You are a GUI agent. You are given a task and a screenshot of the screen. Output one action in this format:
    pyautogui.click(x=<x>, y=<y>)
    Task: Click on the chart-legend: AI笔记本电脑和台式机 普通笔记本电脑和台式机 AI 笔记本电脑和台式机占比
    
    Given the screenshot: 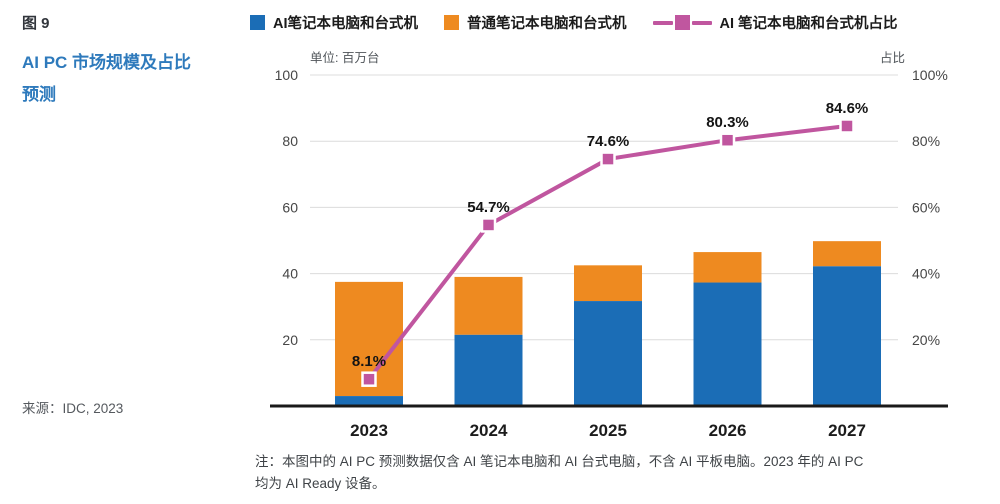 What is the action you would take?
    pyautogui.click(x=574, y=22)
    